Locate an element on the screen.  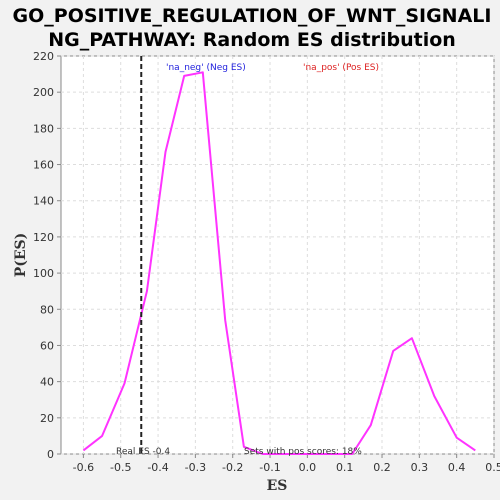
y-tick-label: 120 is located at coordinates (43, 237).